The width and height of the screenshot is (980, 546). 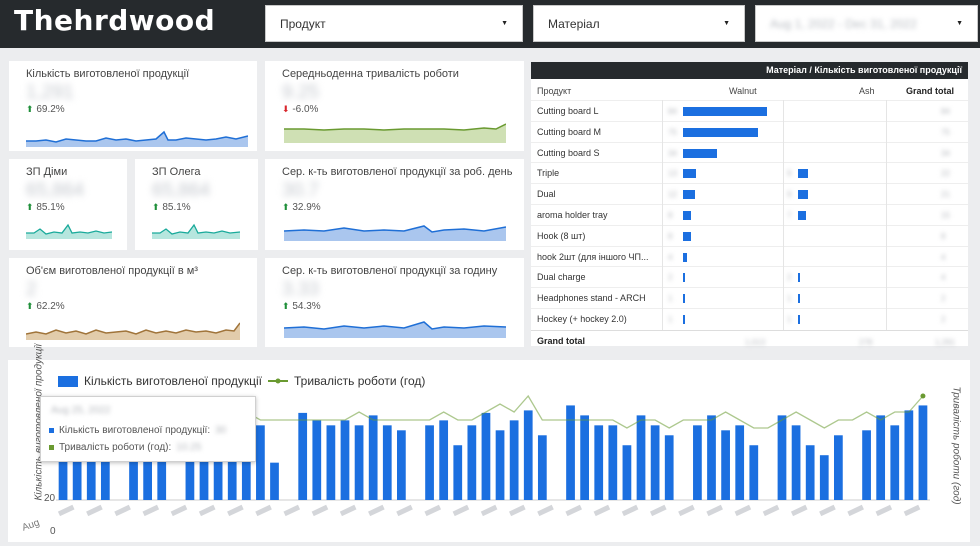 I want to click on date-range-picker: Aug 1, 2022 - Dec 31, 2022 ▼, so click(x=866, y=23).